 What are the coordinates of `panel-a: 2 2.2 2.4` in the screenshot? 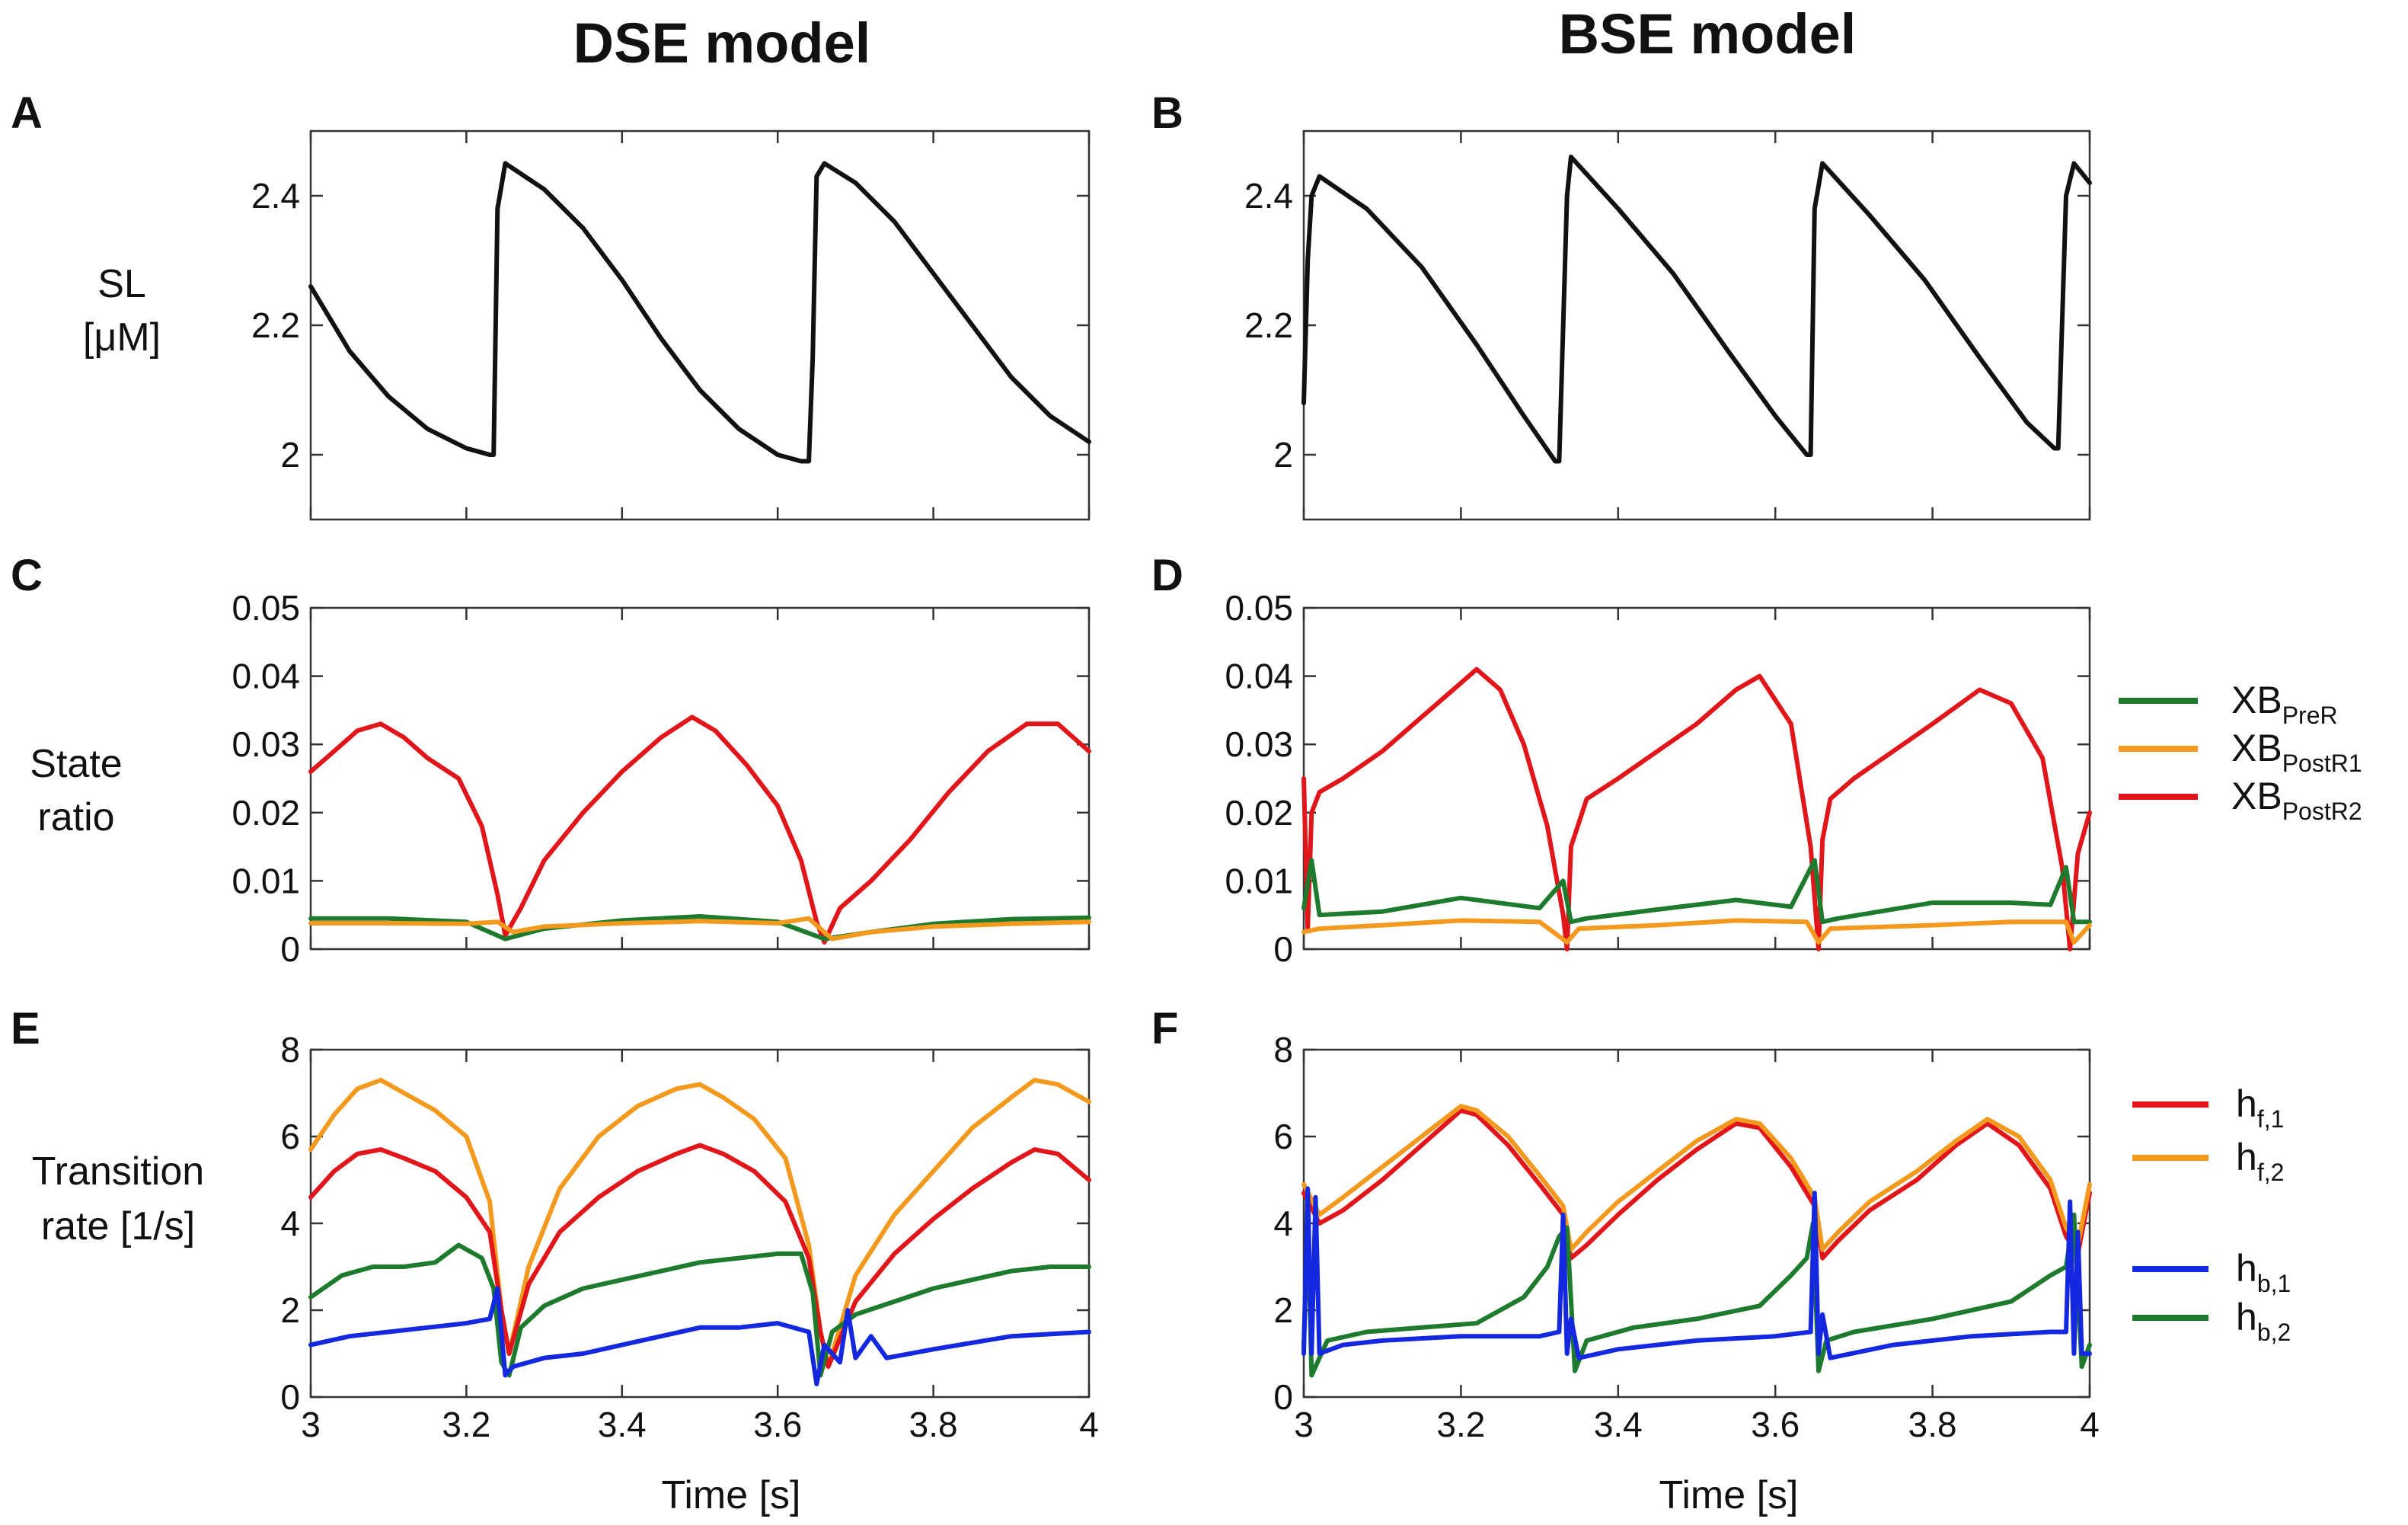 It's located at (671, 325).